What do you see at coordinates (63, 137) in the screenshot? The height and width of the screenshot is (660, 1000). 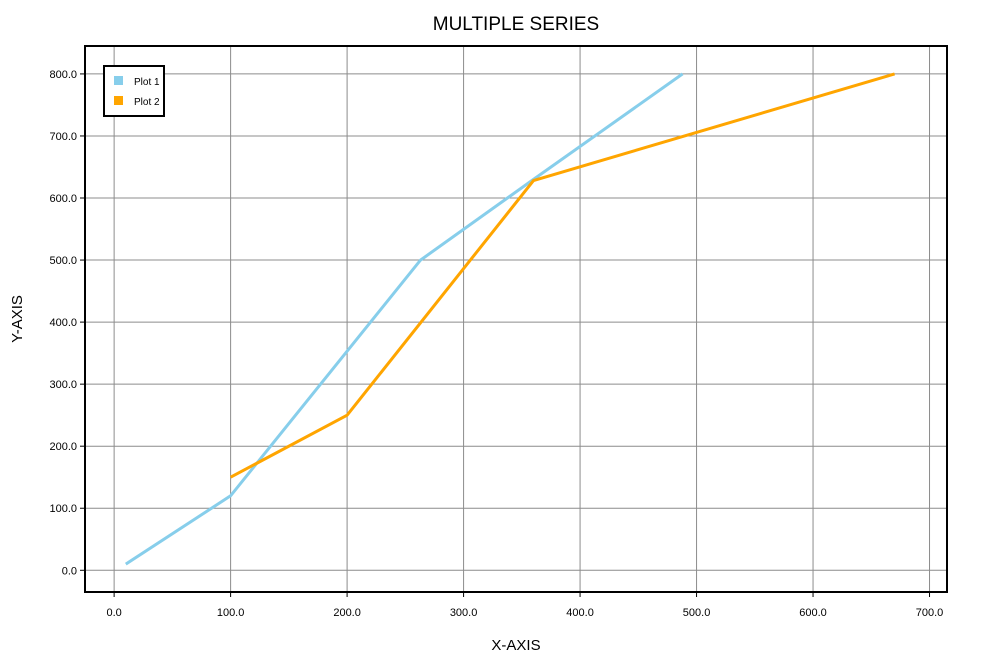 I see `y-tick-label: 700.0` at bounding box center [63, 137].